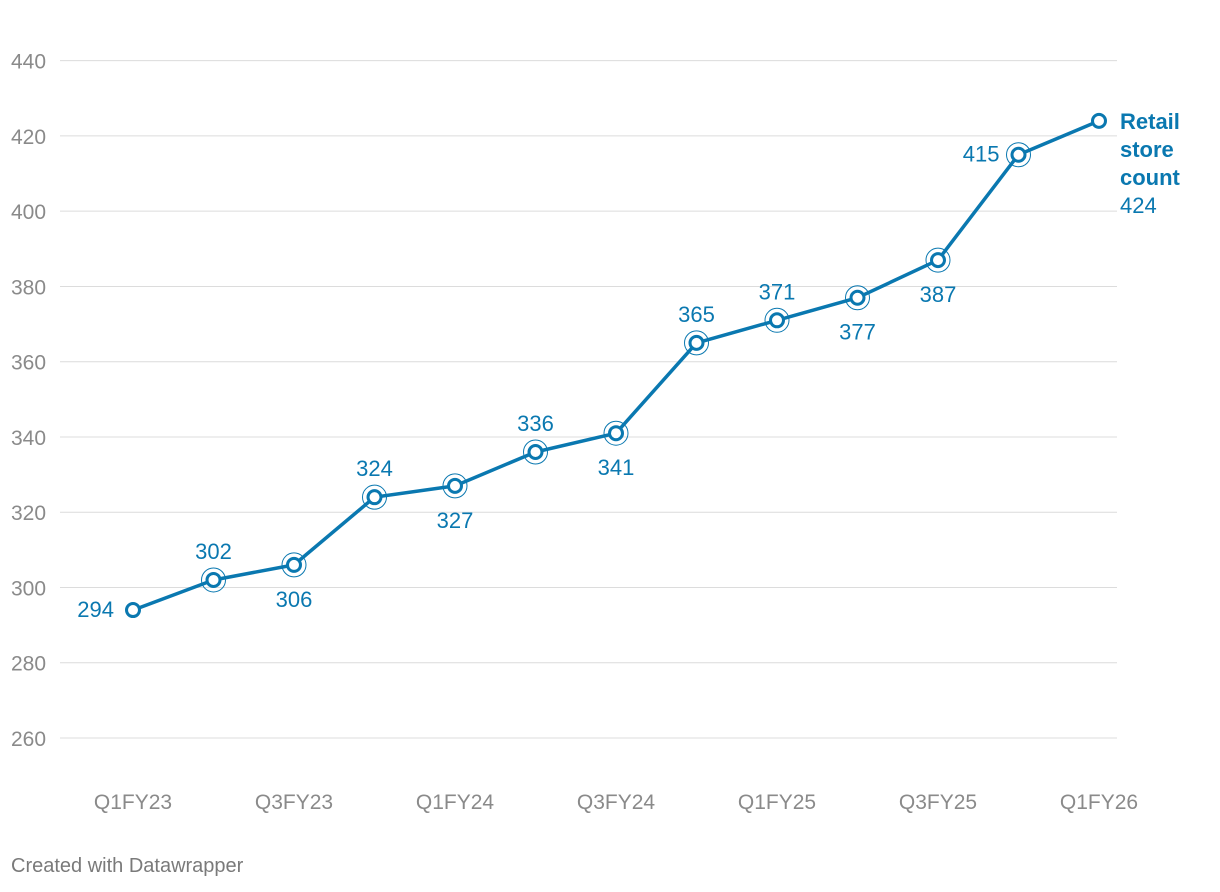 The height and width of the screenshot is (892, 1220). Describe the element at coordinates (374, 468) in the screenshot. I see `data-label: 324` at that location.